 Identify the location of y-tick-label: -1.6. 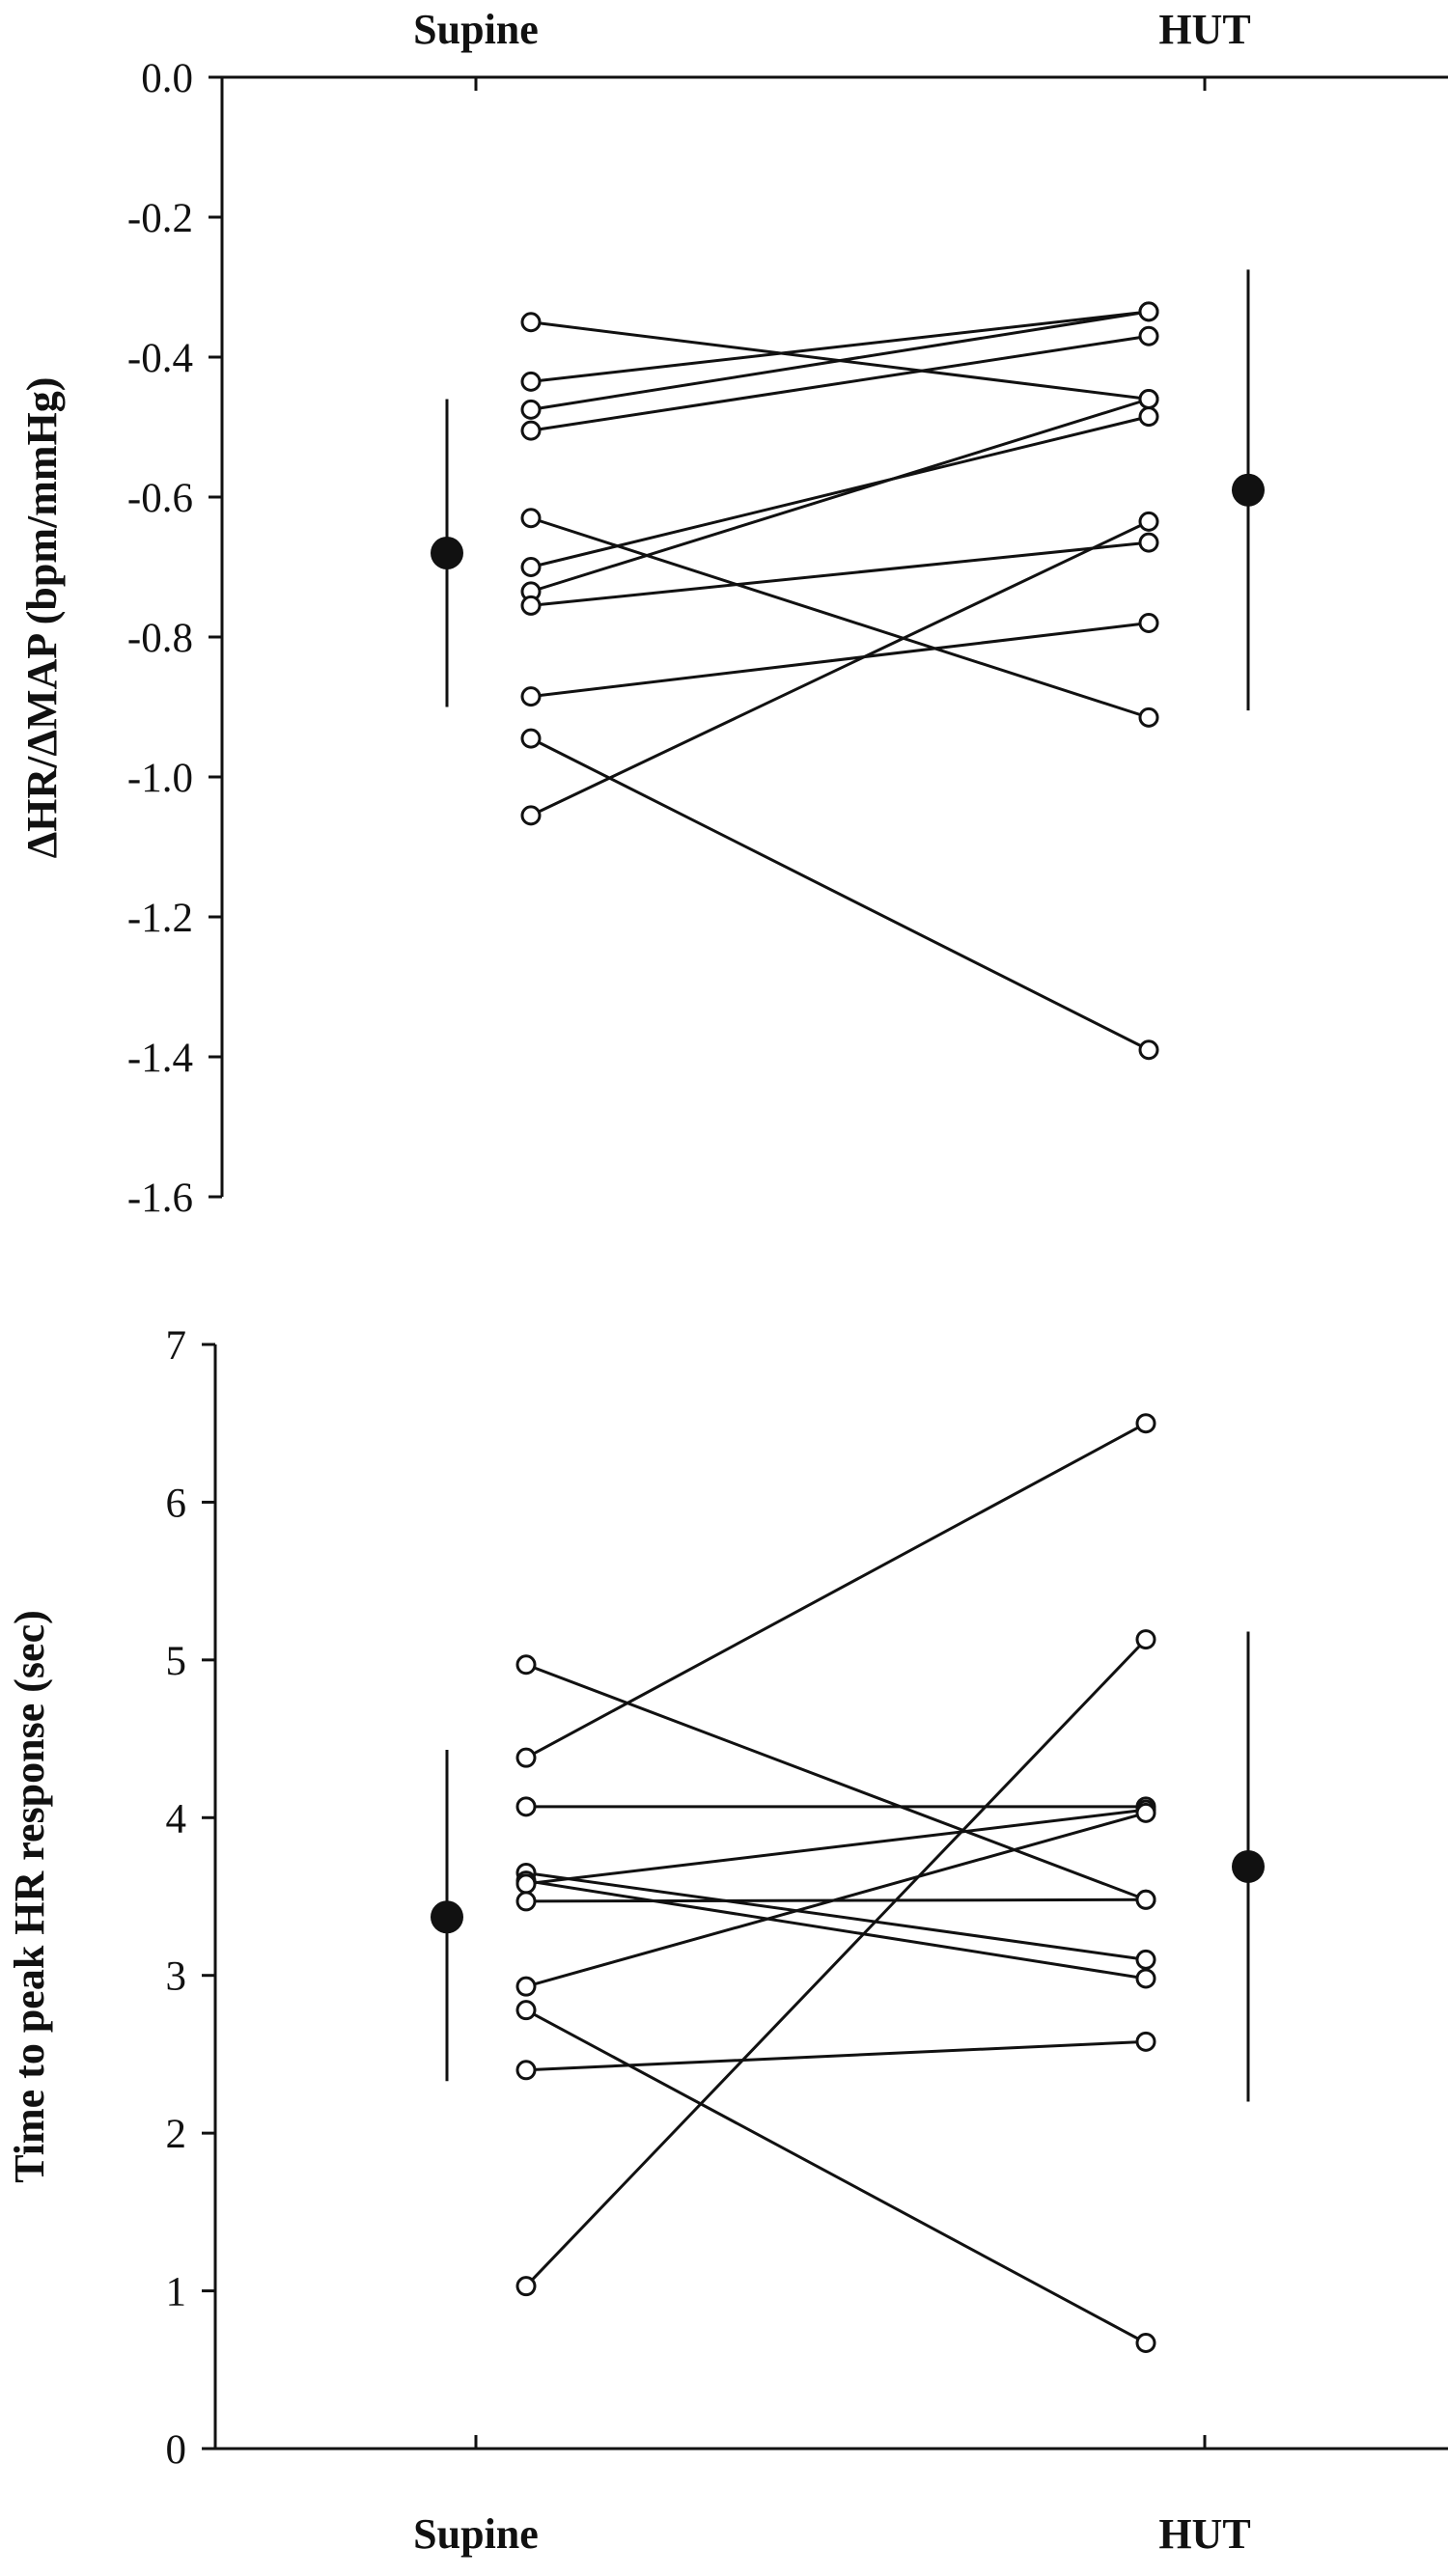
(160, 1198).